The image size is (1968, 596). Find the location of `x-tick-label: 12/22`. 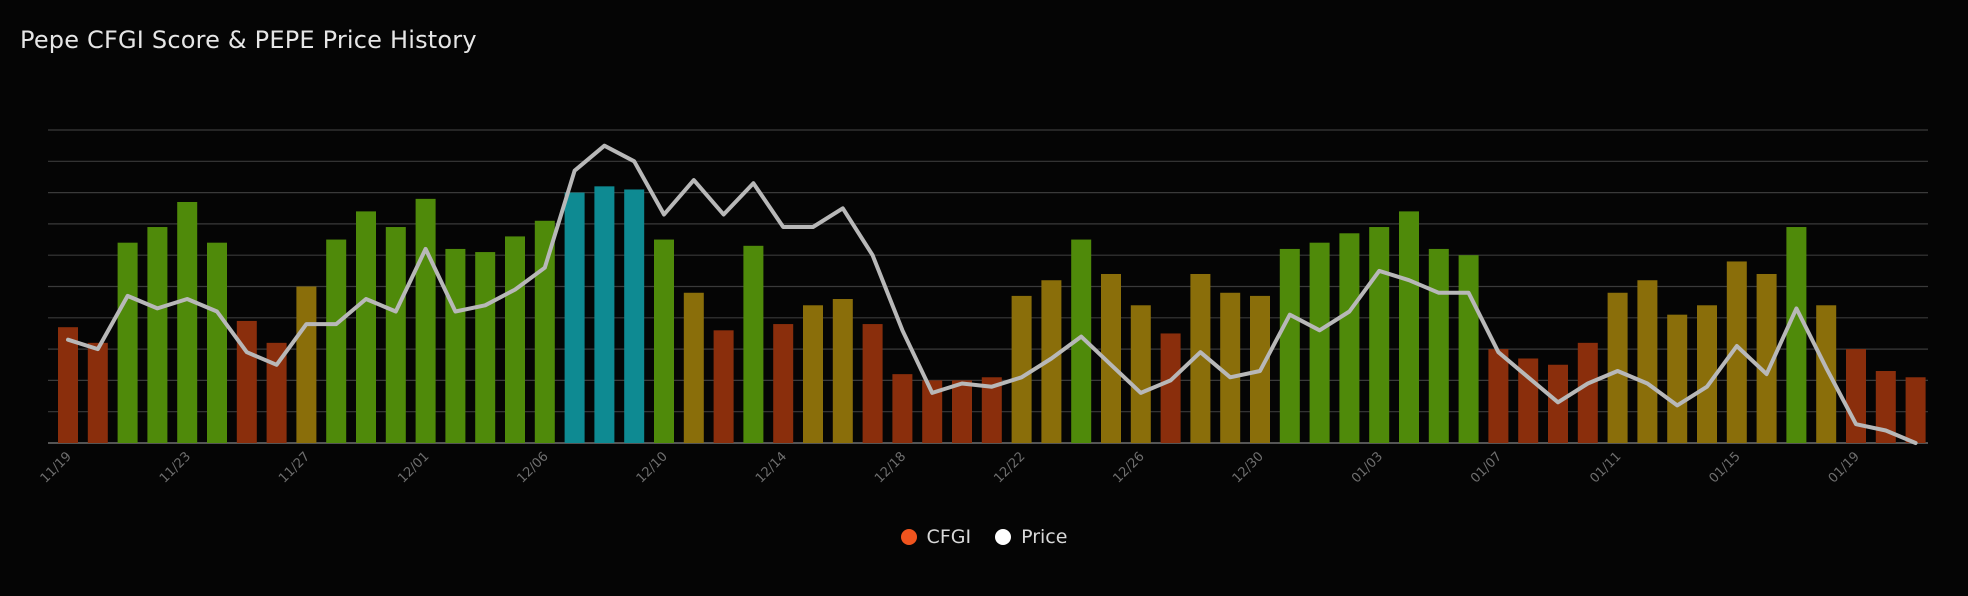

x-tick-label: 12/22 is located at coordinates (1009, 467).